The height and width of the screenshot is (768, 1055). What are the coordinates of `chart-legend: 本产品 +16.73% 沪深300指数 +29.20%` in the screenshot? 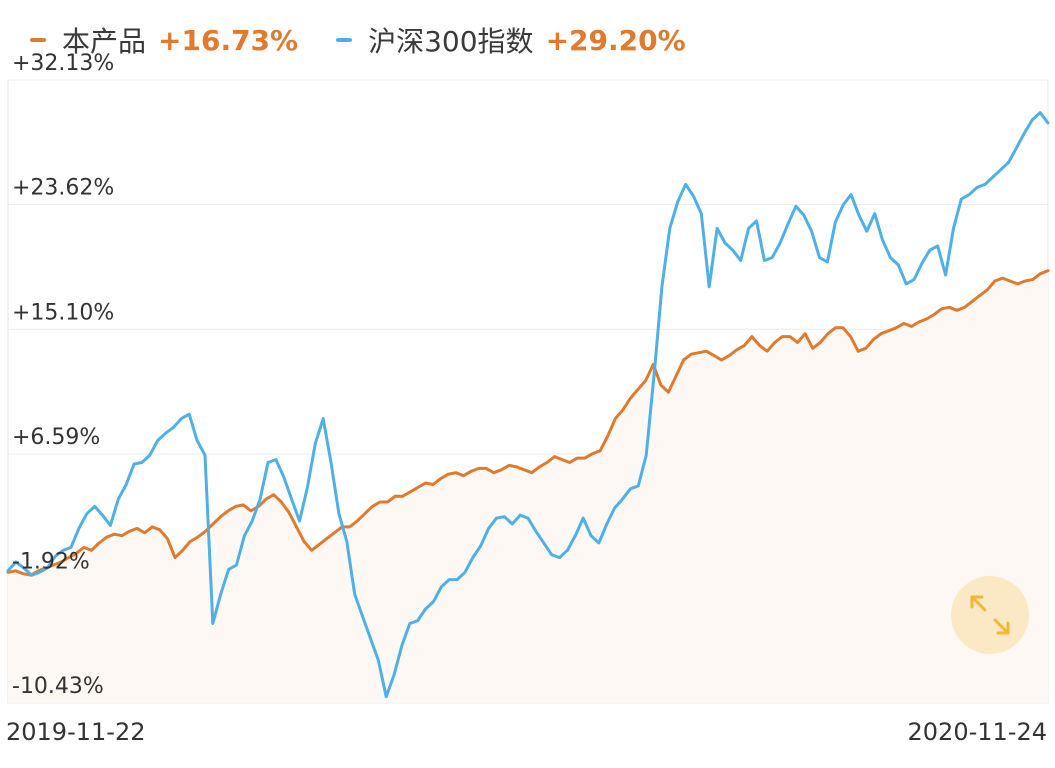 It's located at (377, 40).